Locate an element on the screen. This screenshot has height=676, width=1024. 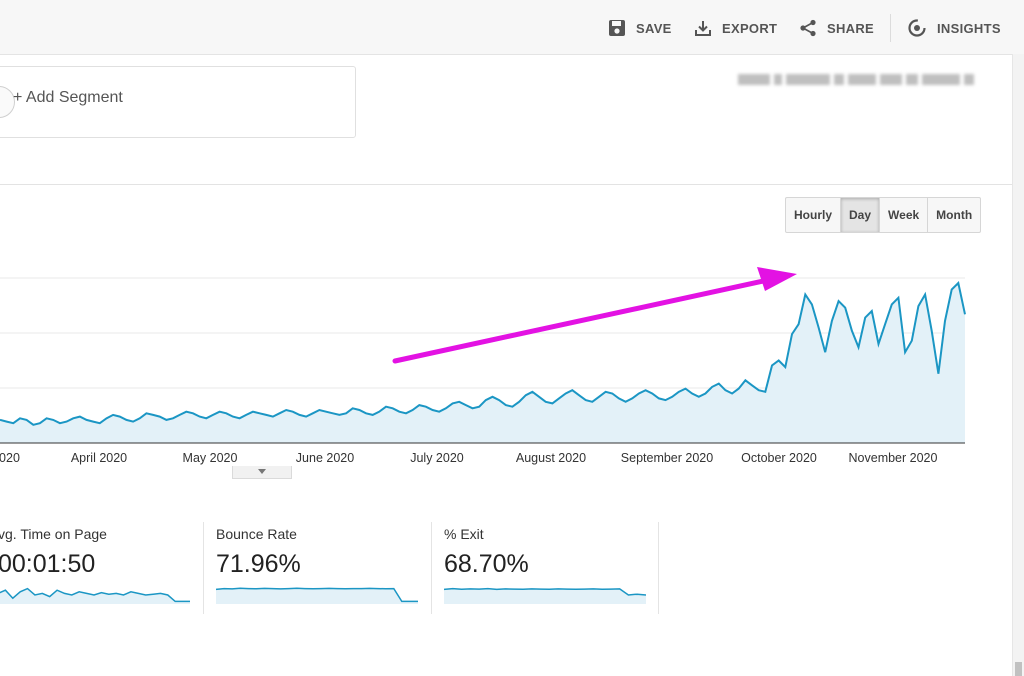
export-button: EXPORT is located at coordinates (735, 28).